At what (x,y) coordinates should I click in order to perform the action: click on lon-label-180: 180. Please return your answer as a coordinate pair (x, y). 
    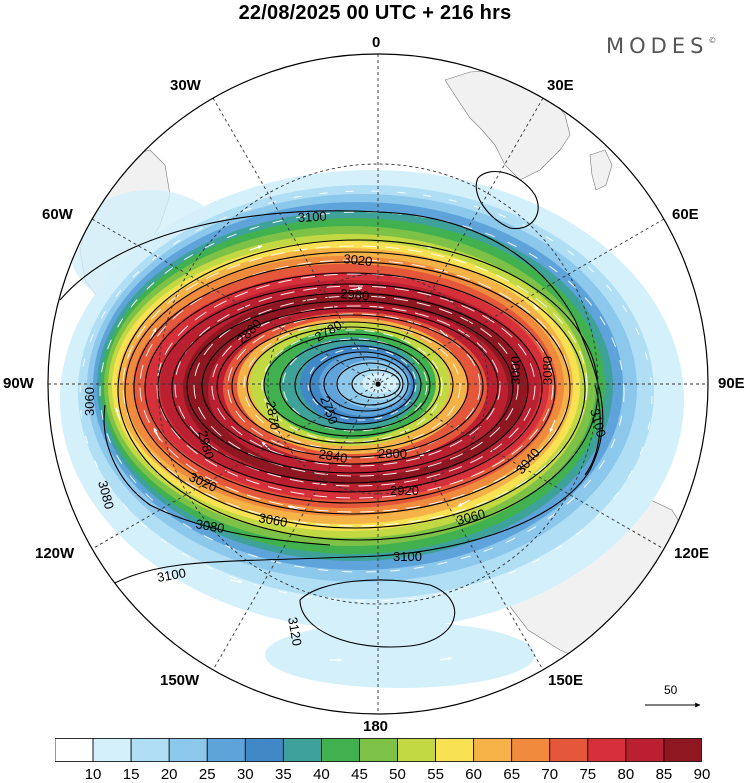
    Looking at the image, I should click on (376, 726).